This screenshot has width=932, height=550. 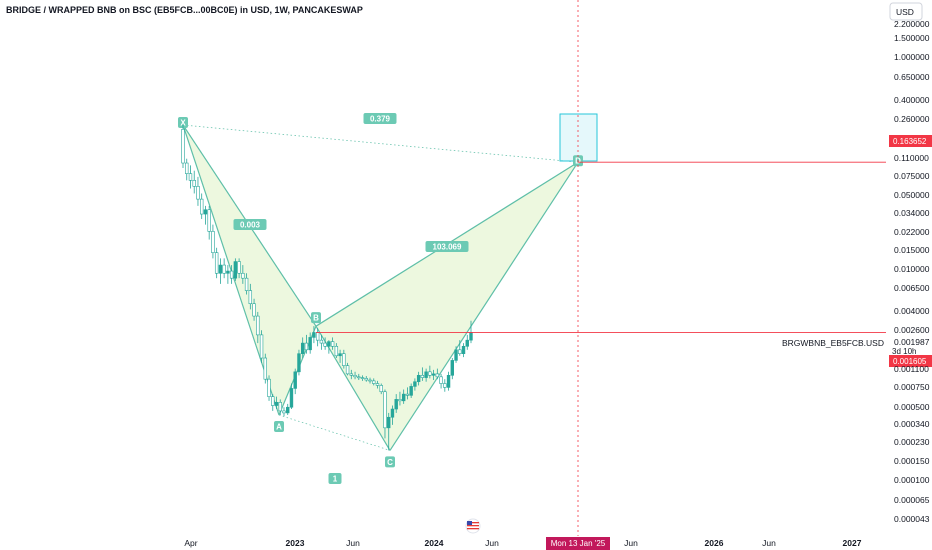 What do you see at coordinates (295, 543) in the screenshot?
I see `x-tick: 2023` at bounding box center [295, 543].